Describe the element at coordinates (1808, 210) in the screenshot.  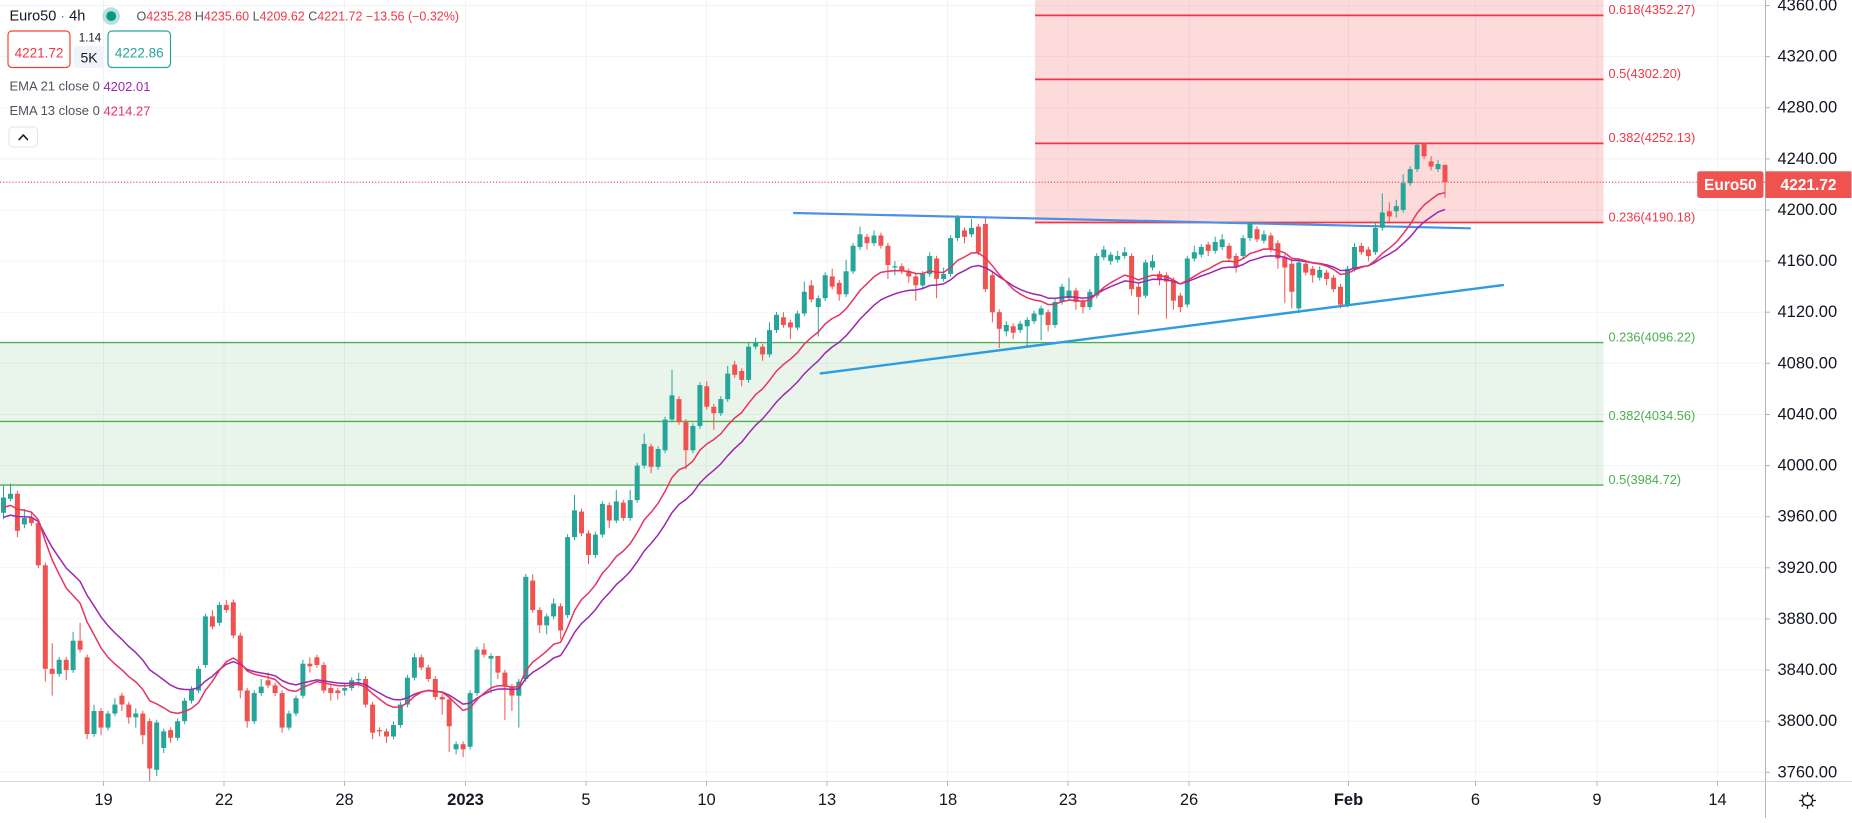
I see `svg-text: 4200.00` at that location.